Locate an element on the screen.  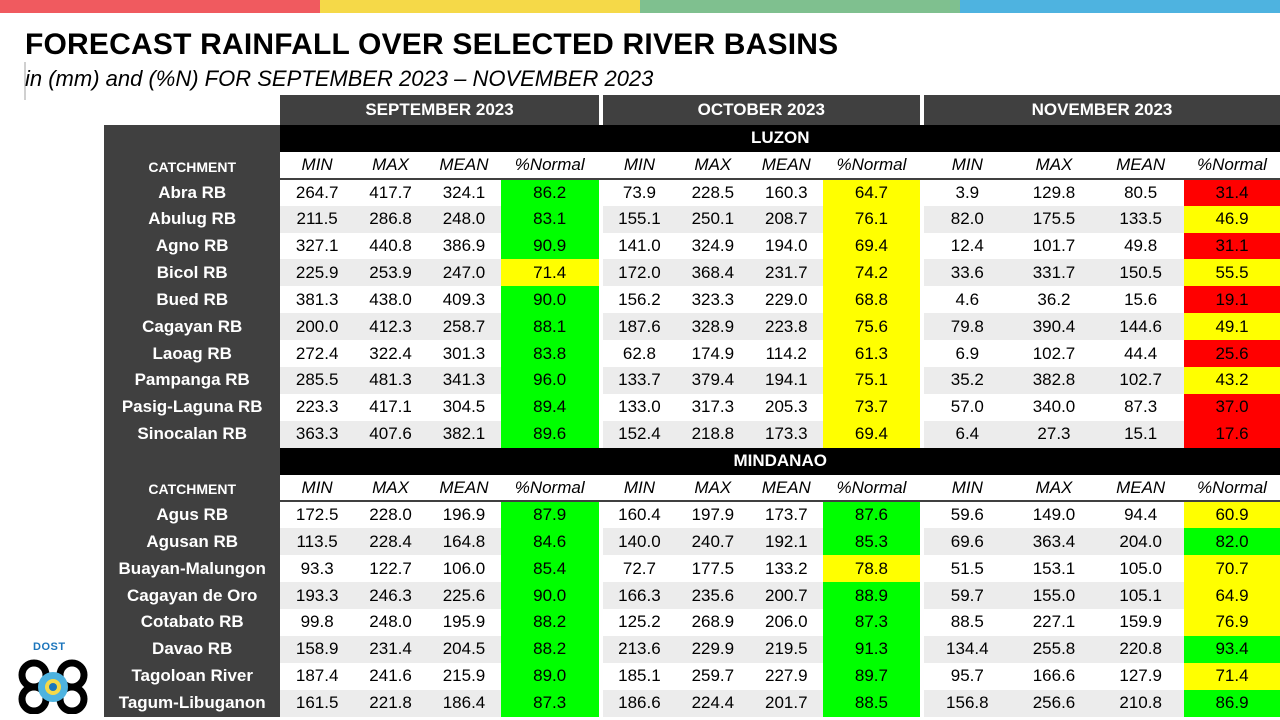
value-cell: 133.2 is located at coordinates (786, 569).